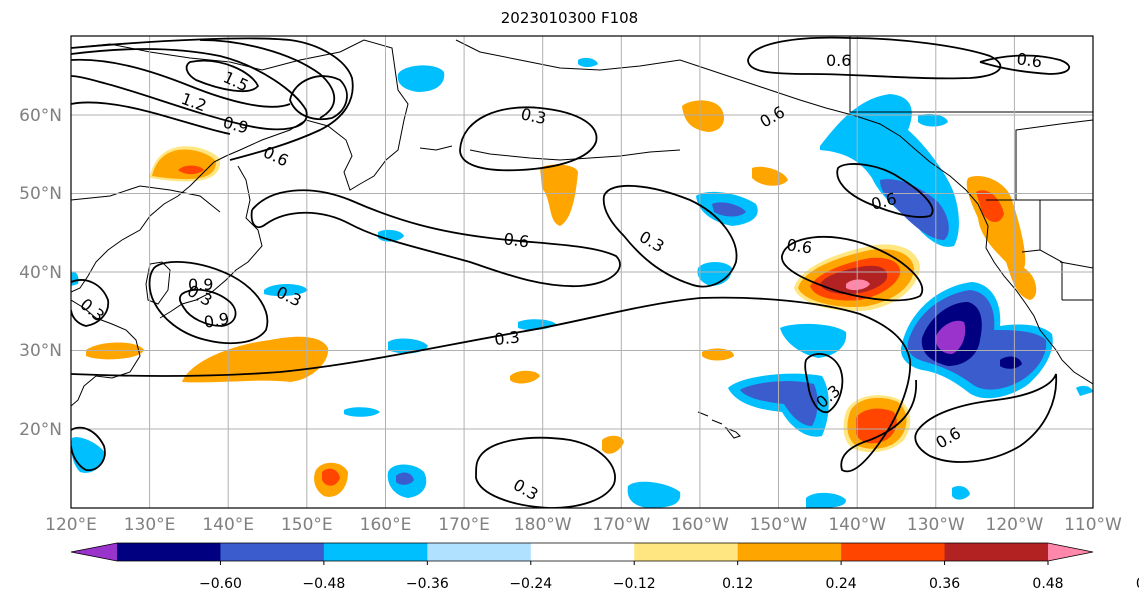  What do you see at coordinates (944, 584) in the screenshot?
I see `colorbar-tick-label: 0.36` at bounding box center [944, 584].